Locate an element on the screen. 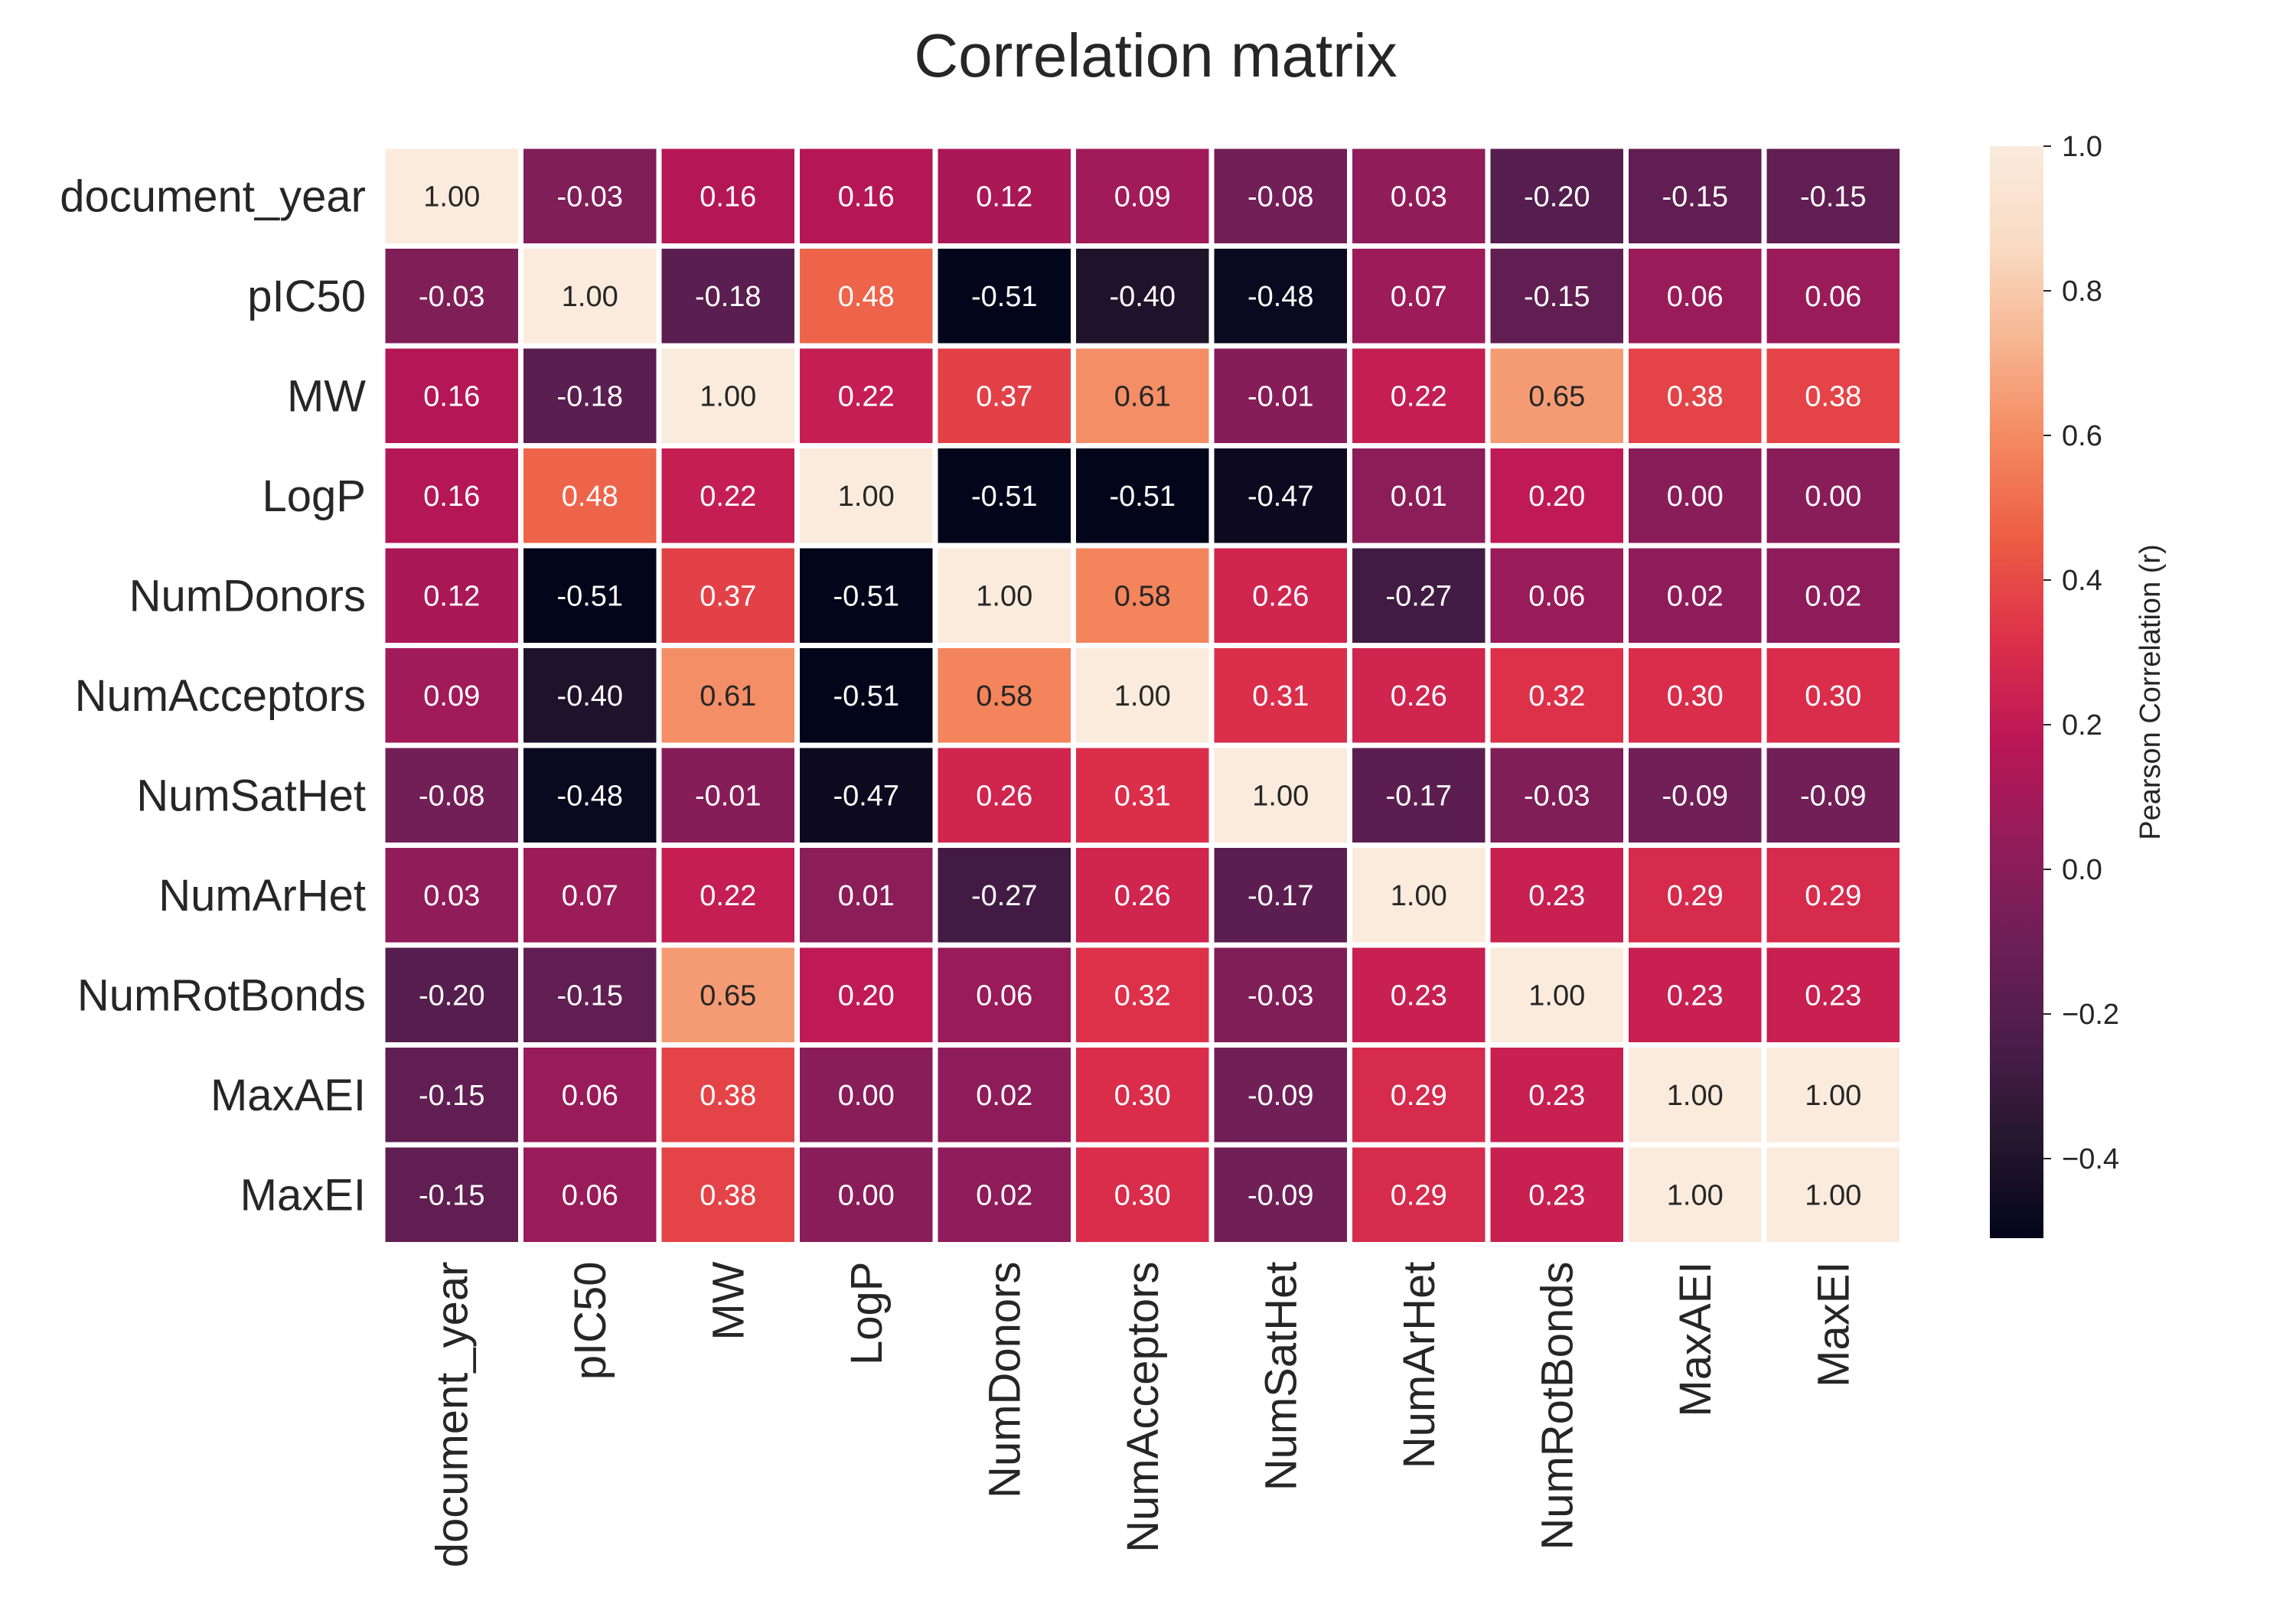 This screenshot has width=2296, height=1607. colorbar-tick-label: 0.8 is located at coordinates (2082, 291).